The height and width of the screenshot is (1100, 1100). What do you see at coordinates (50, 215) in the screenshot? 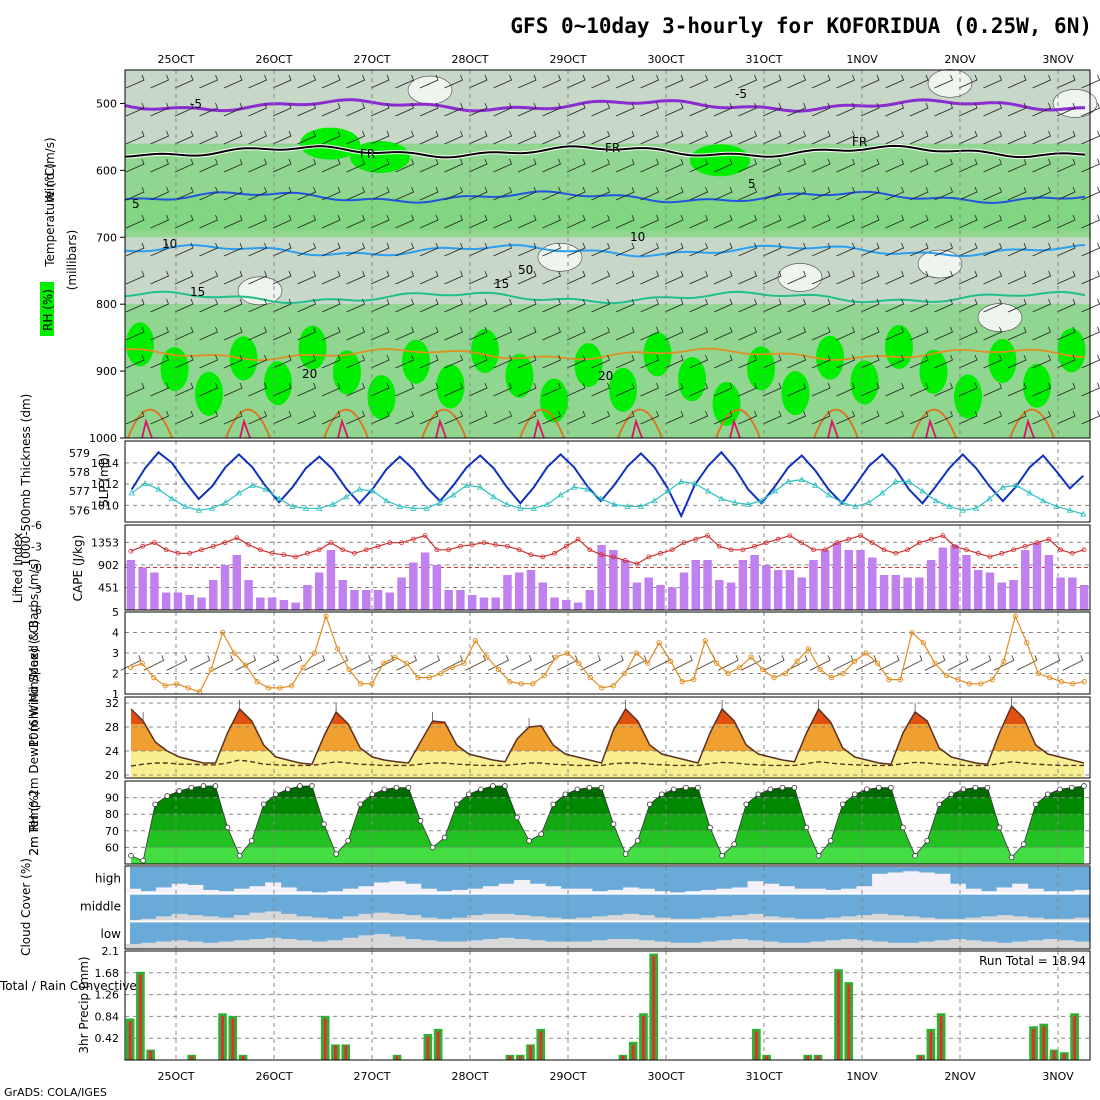
I see `temperature-axis-label: Temperature (°C)` at bounding box center [50, 215].